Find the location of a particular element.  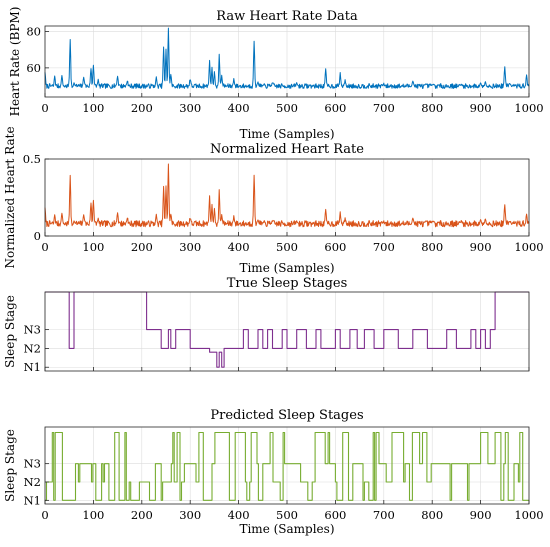

y-axis-label: Normalized Heart Rate is located at coordinates (10, 197).